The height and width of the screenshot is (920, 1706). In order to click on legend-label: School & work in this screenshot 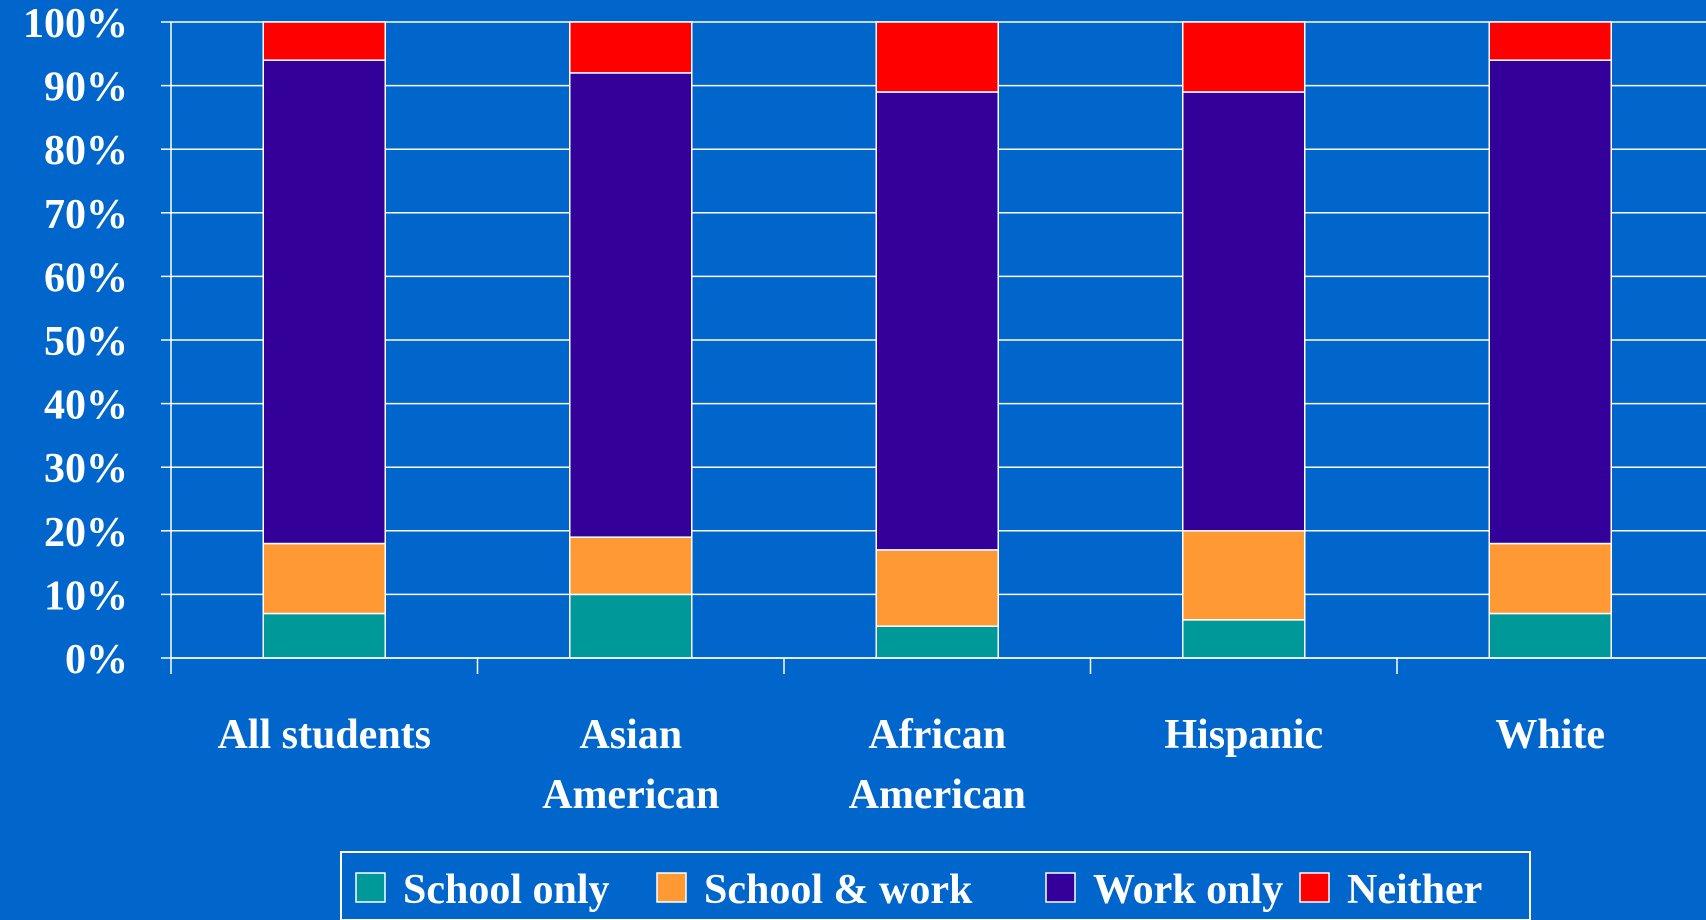, I will do `click(838, 890)`.